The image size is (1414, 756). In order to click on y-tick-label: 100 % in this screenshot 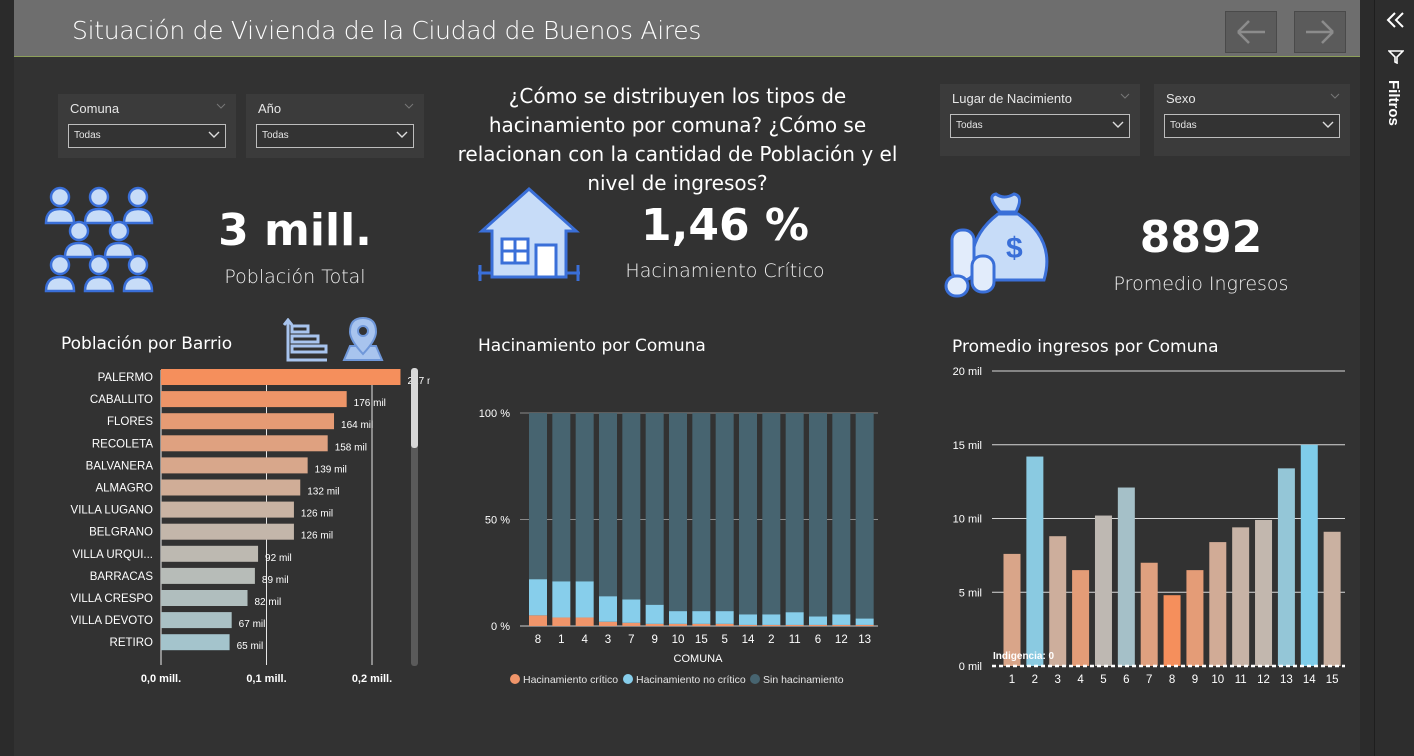, I will do `click(494, 414)`.